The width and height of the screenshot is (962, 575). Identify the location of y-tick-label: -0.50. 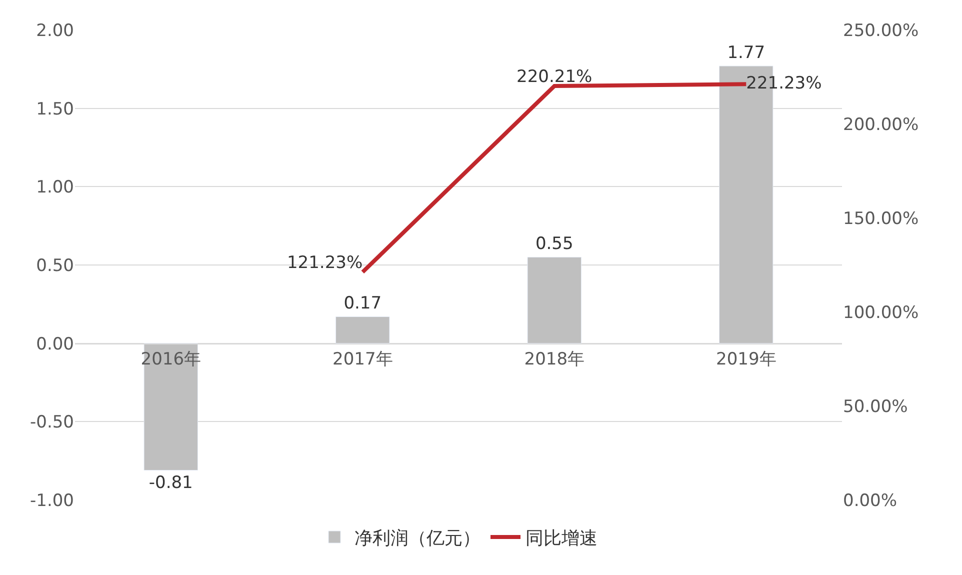
(52, 422).